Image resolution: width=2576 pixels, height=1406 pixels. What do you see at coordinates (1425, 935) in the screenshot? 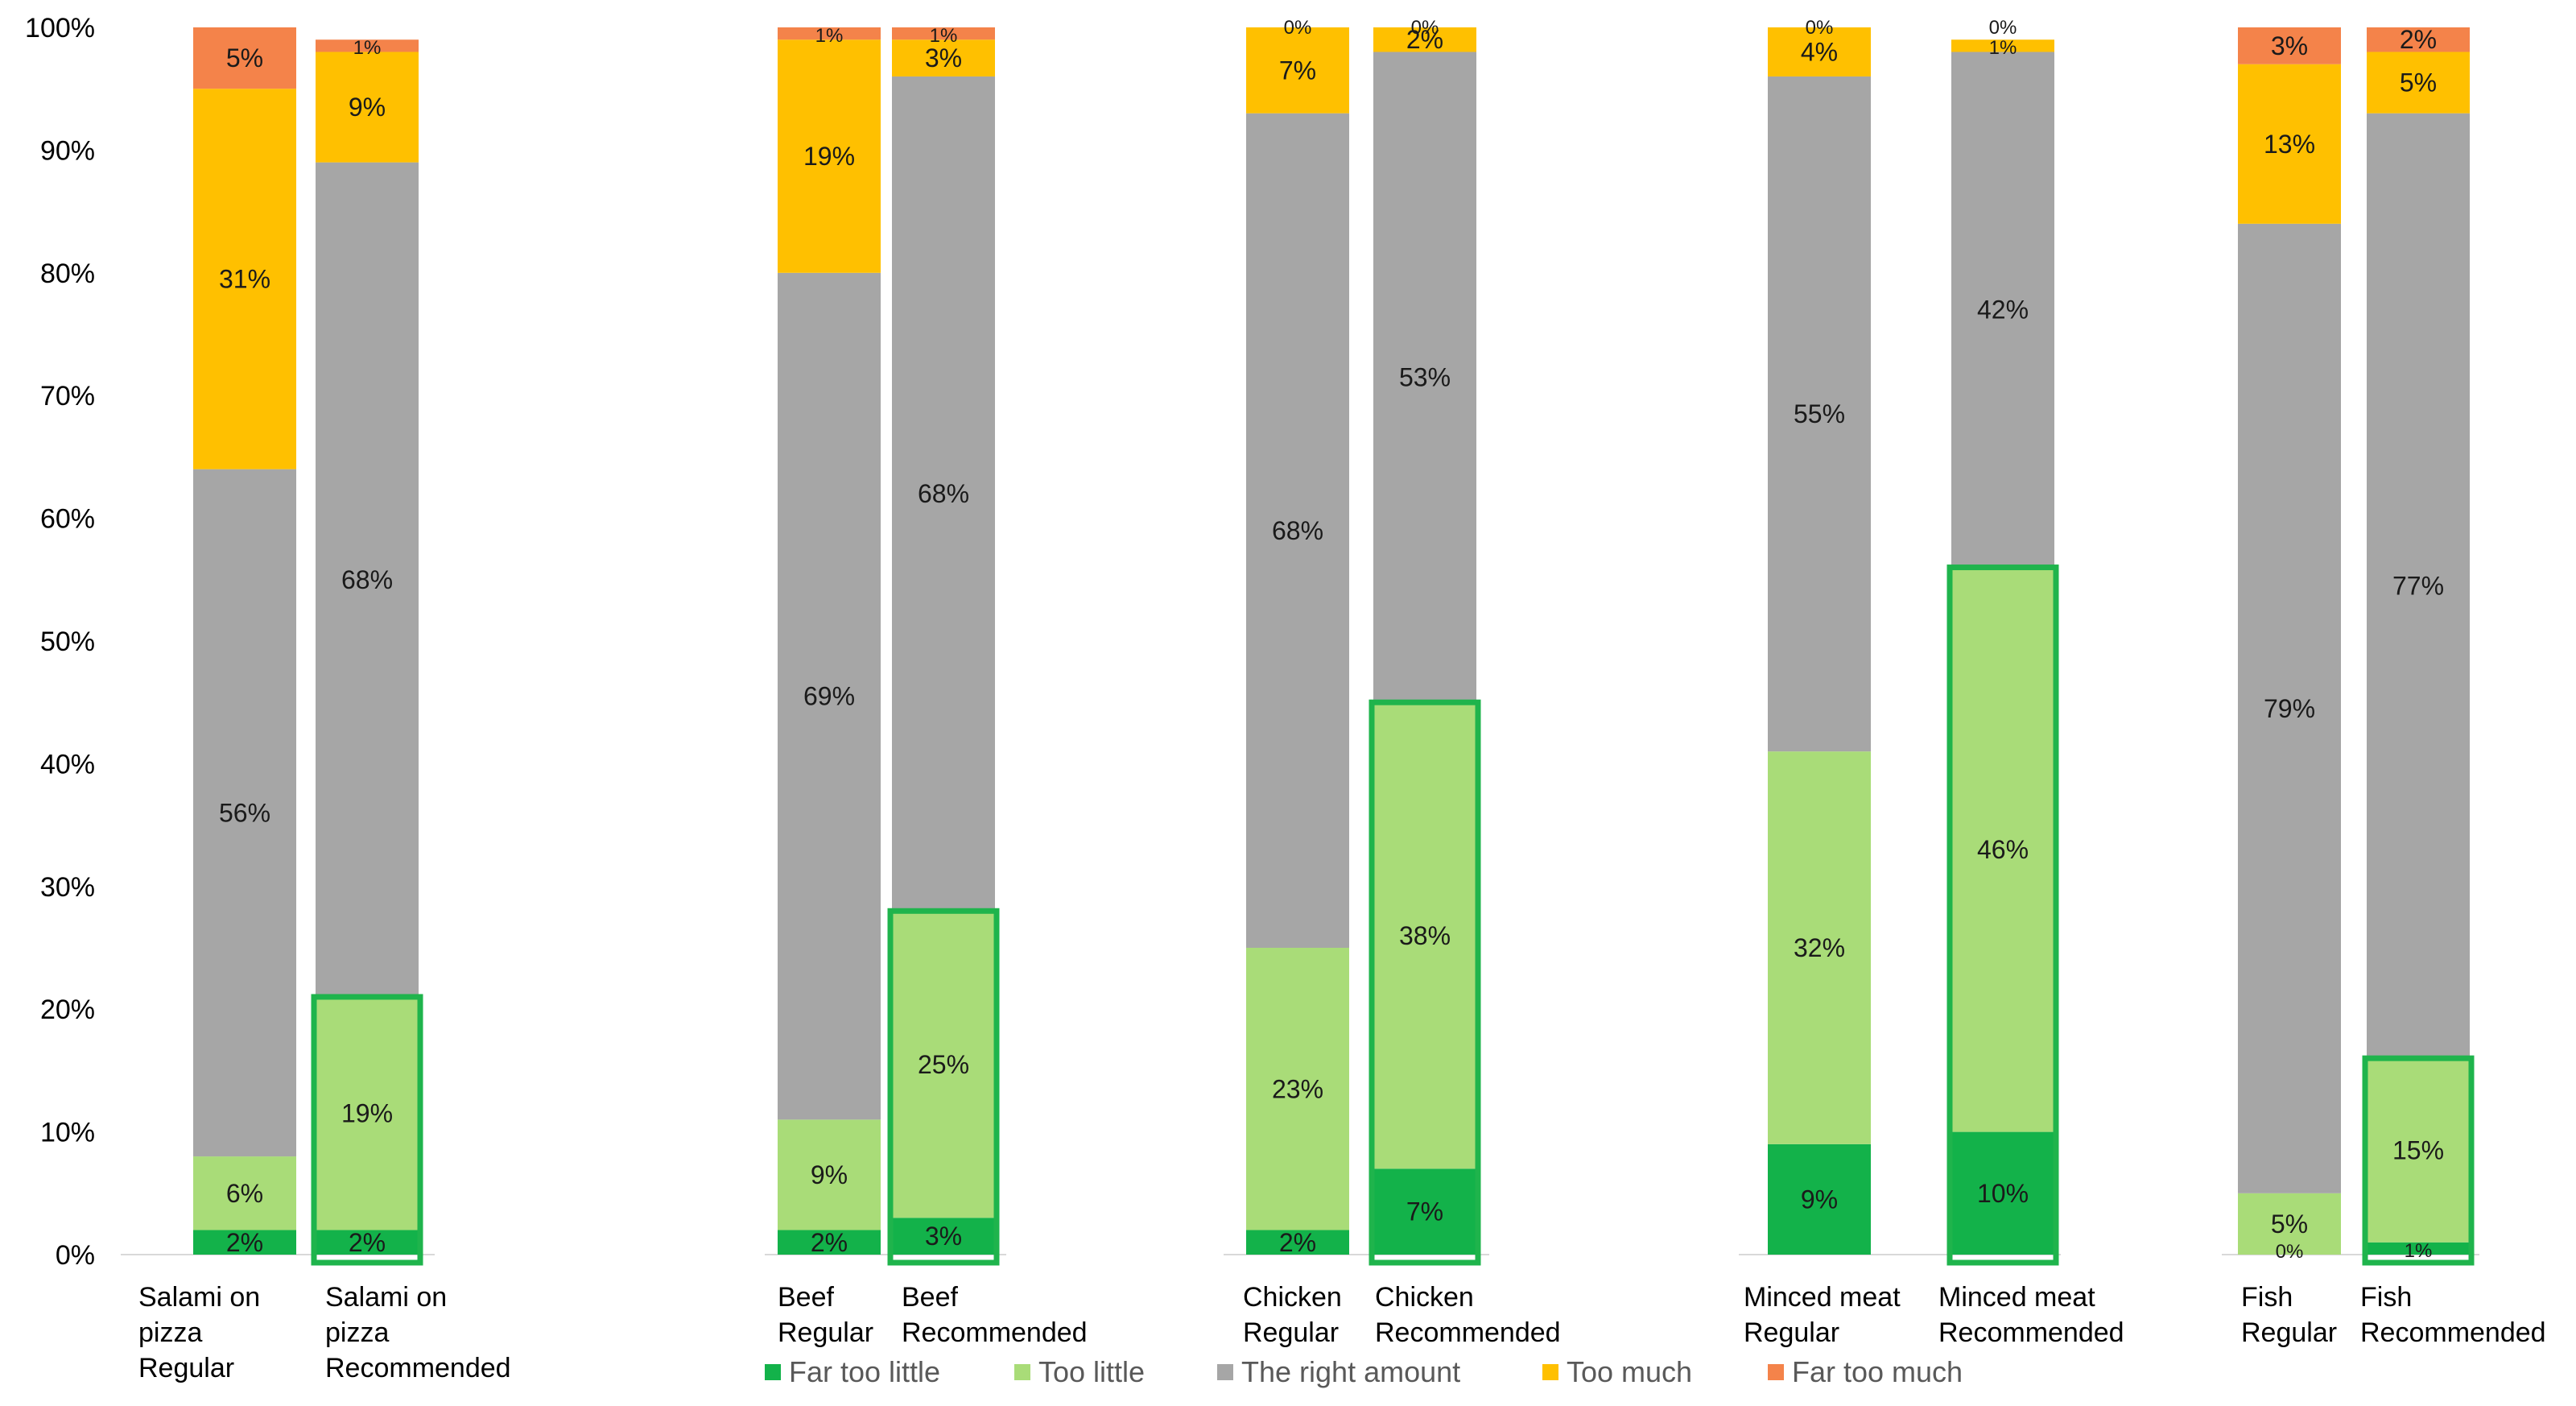
I see `segment-value-label: 38%` at bounding box center [1425, 935].